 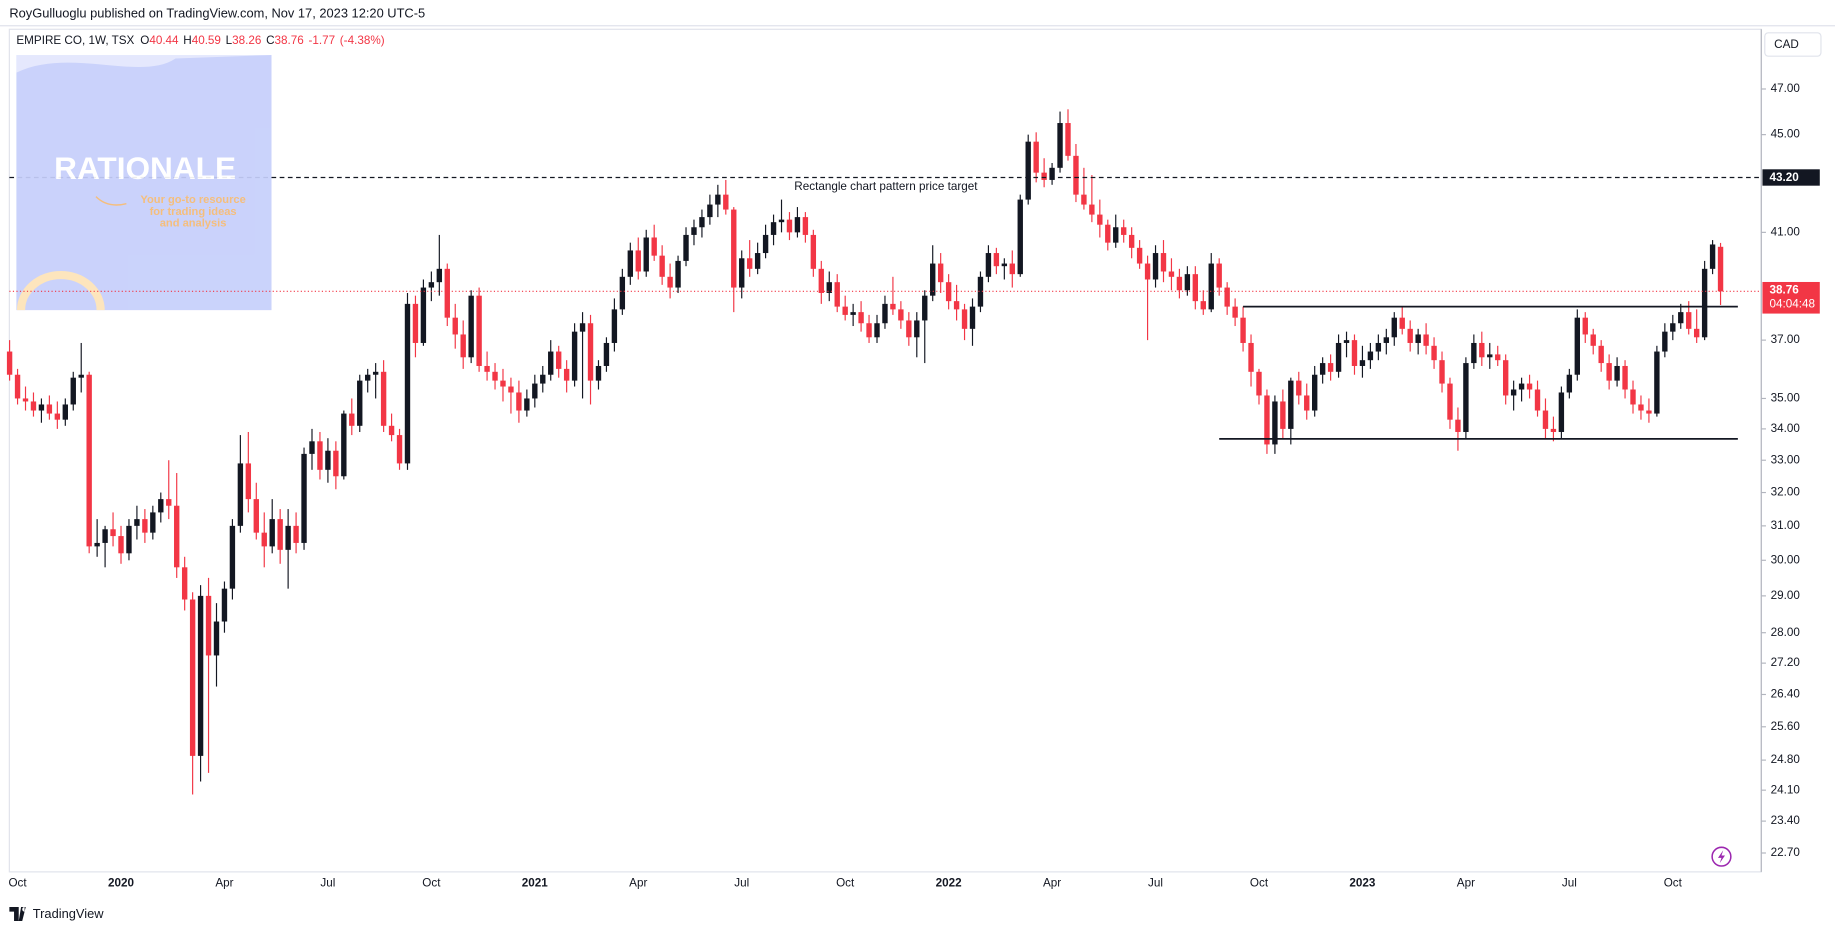 What do you see at coordinates (1786, 339) in the screenshot?
I see `y-tick-label: 37.00` at bounding box center [1786, 339].